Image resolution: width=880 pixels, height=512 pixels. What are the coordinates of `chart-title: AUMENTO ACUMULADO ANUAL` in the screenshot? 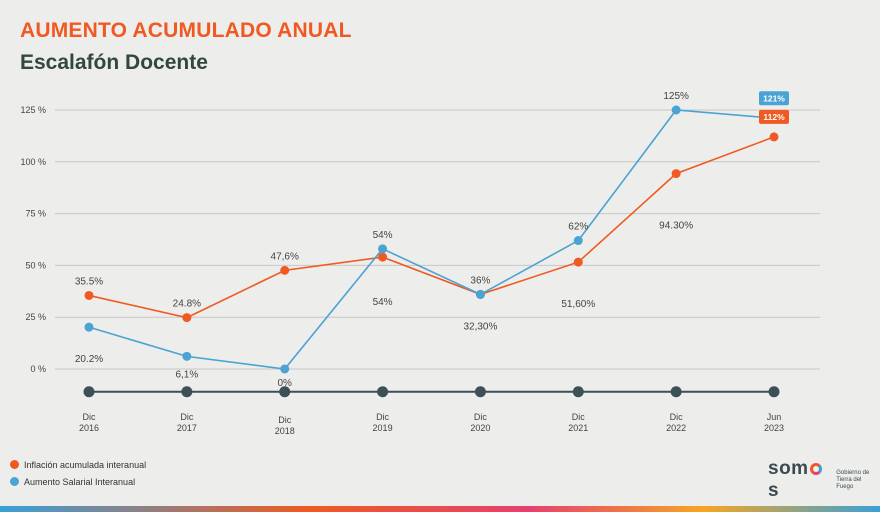 It's located at (186, 30).